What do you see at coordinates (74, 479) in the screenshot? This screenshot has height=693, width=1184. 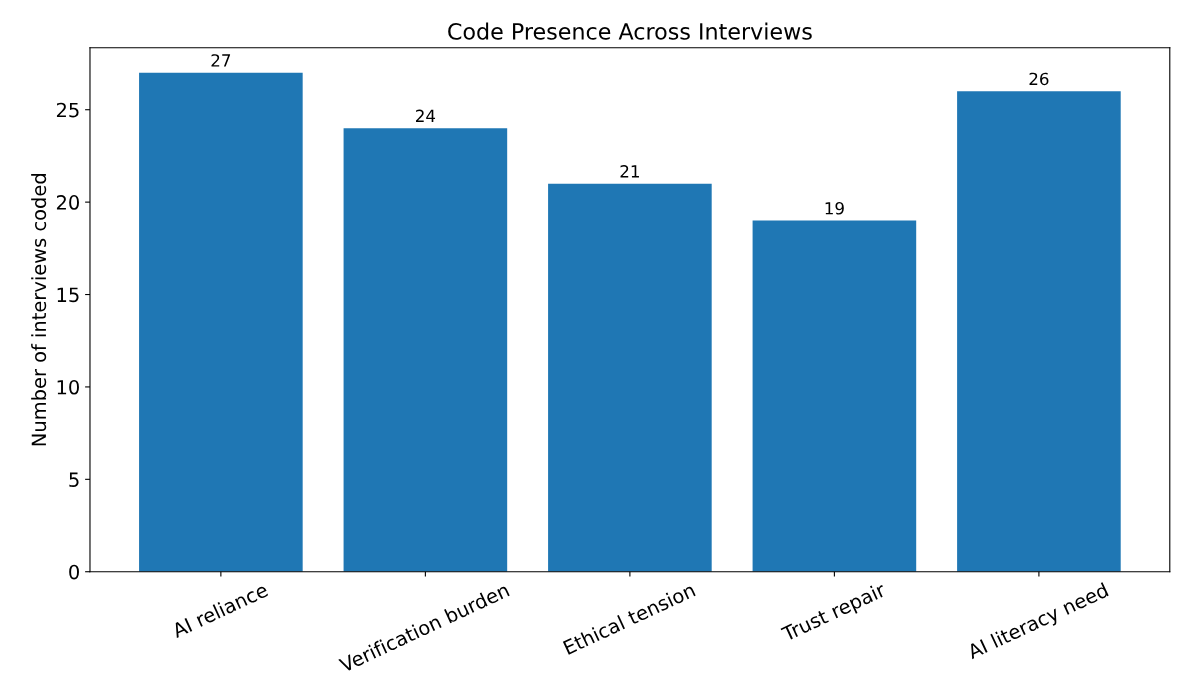 I see `y-tick-label: 5` at bounding box center [74, 479].